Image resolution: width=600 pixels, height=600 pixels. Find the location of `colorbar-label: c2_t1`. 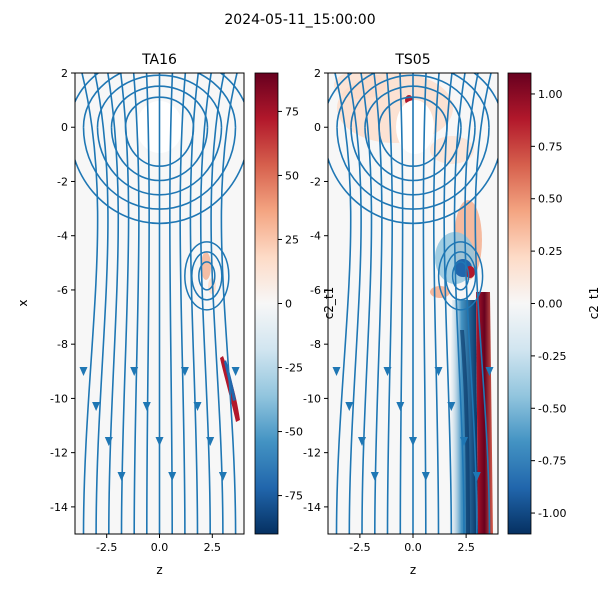

colorbar-label: c2_t1 is located at coordinates (593, 303).